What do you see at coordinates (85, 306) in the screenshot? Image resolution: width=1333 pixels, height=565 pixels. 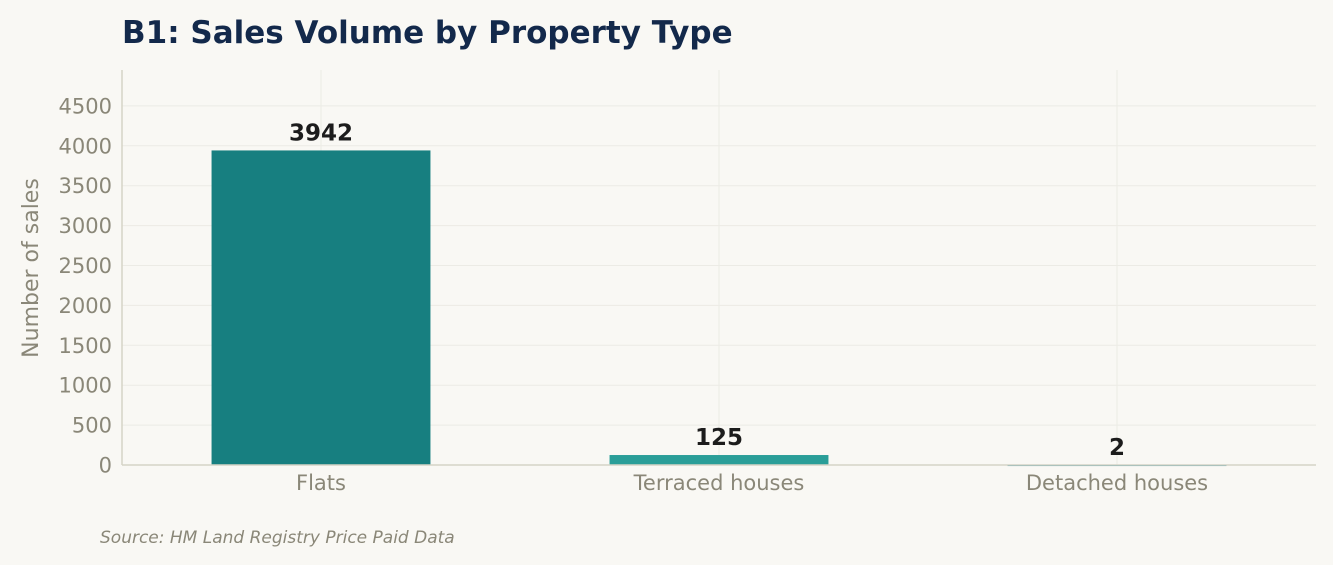 I see `y-tick-label: 2000` at bounding box center [85, 306].